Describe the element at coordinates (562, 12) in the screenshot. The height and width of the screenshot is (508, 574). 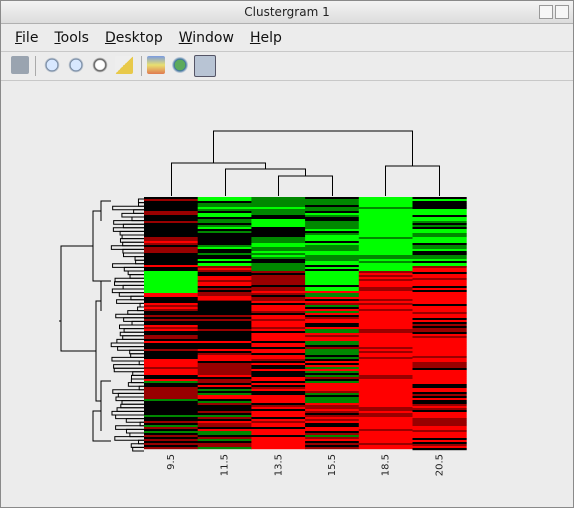
I see `close-button` at that location.